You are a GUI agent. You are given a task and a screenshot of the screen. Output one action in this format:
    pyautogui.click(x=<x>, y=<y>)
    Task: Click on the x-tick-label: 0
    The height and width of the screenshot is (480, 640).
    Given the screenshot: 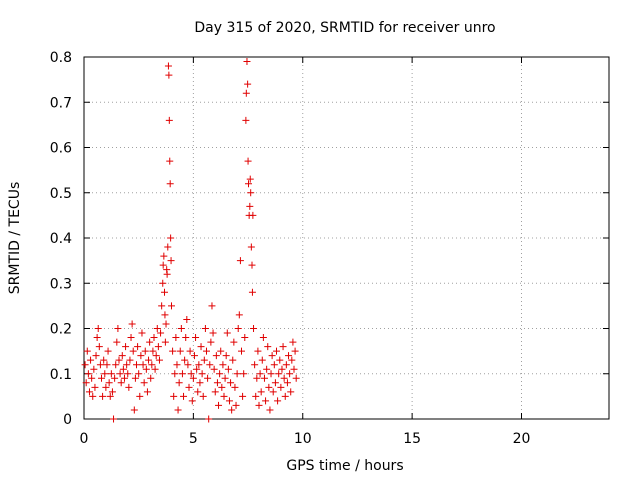 What is the action you would take?
    pyautogui.click(x=84, y=439)
    